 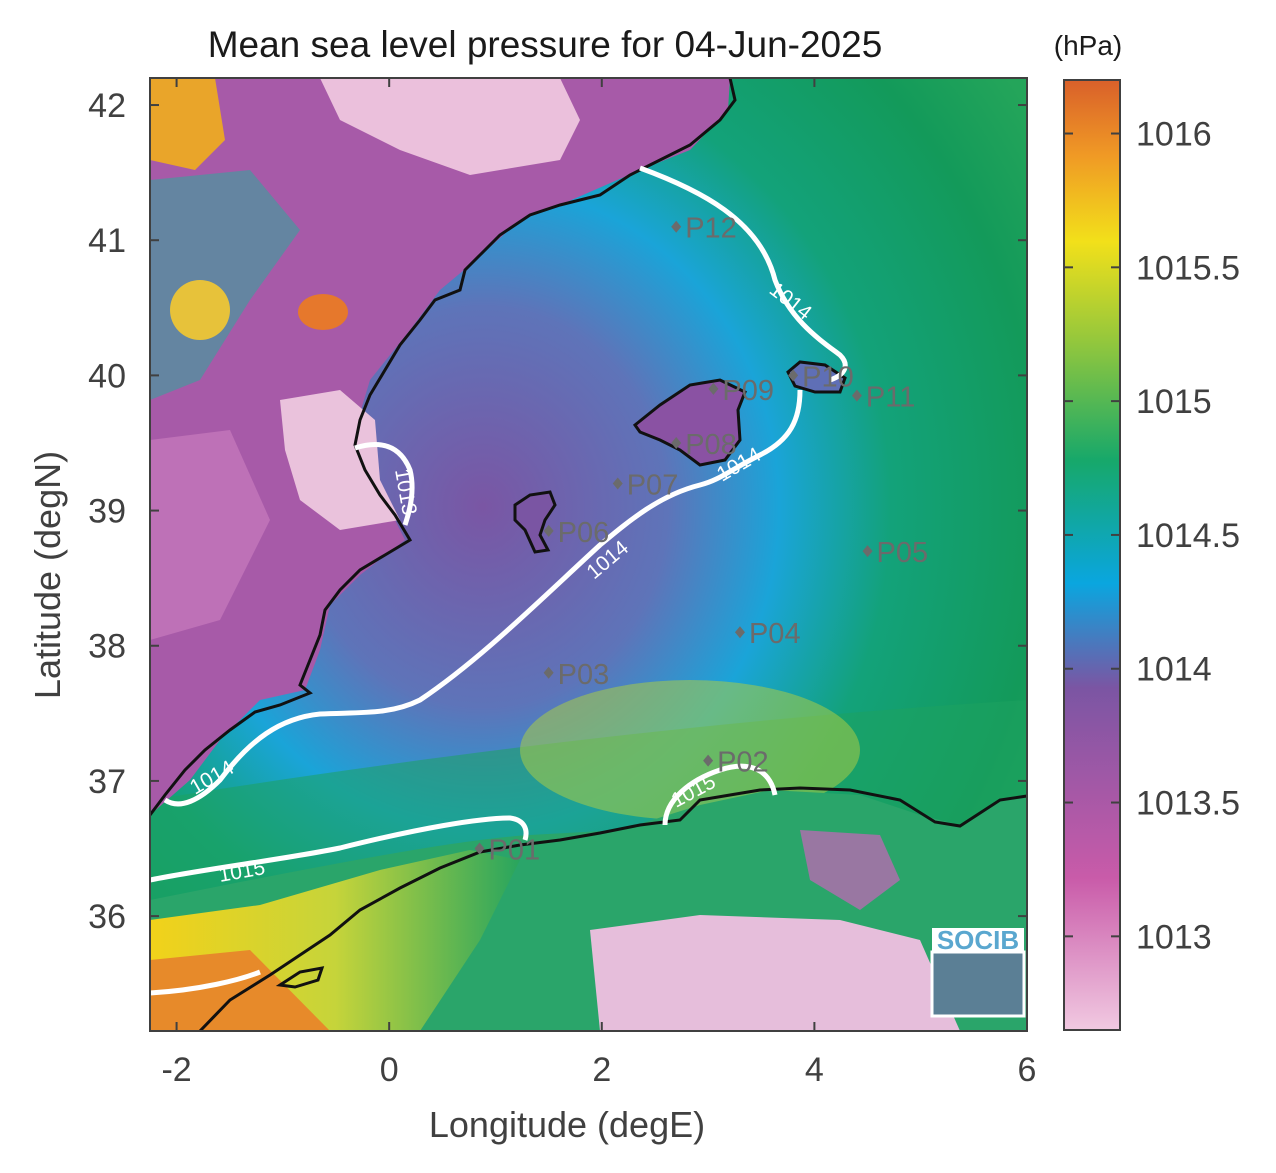 I want to click on high-pressure-patch, so click(x=690, y=750).